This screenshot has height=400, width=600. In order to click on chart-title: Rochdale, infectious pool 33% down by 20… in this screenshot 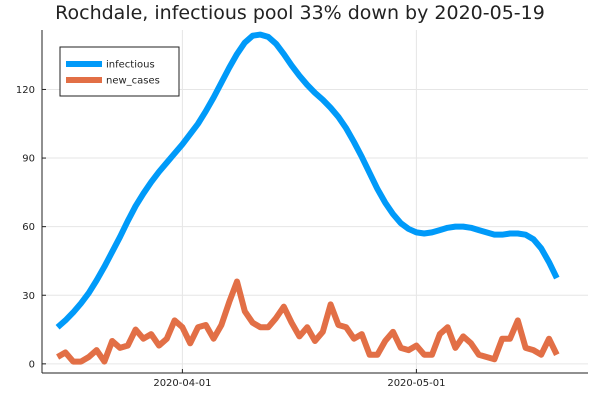, I will do `click(300, 13)`.